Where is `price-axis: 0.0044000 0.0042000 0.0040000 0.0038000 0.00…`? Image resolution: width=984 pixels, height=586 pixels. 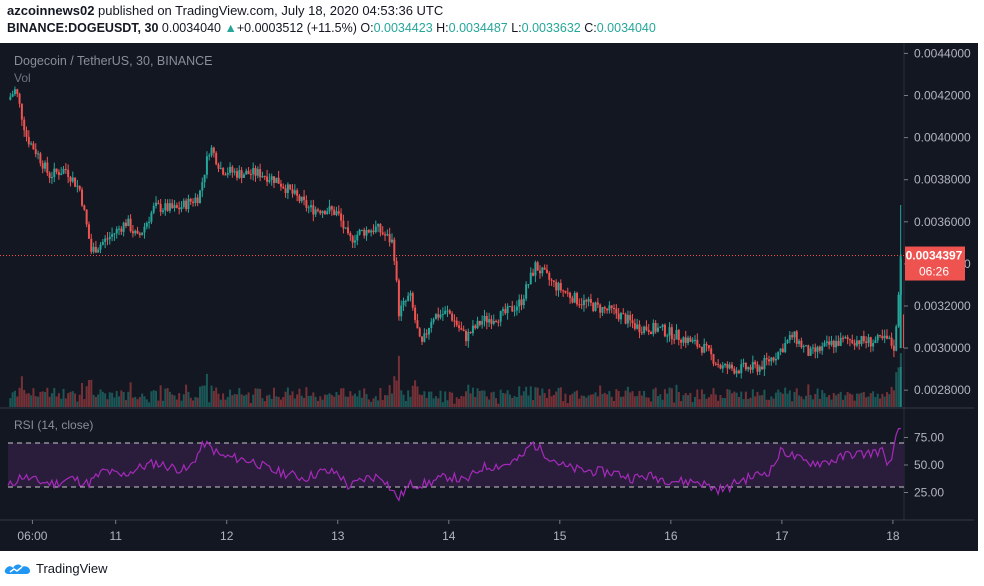
price-axis: 0.0044000 0.0042000 0.0040000 0.0038000 0.00… is located at coordinates (937, 273).